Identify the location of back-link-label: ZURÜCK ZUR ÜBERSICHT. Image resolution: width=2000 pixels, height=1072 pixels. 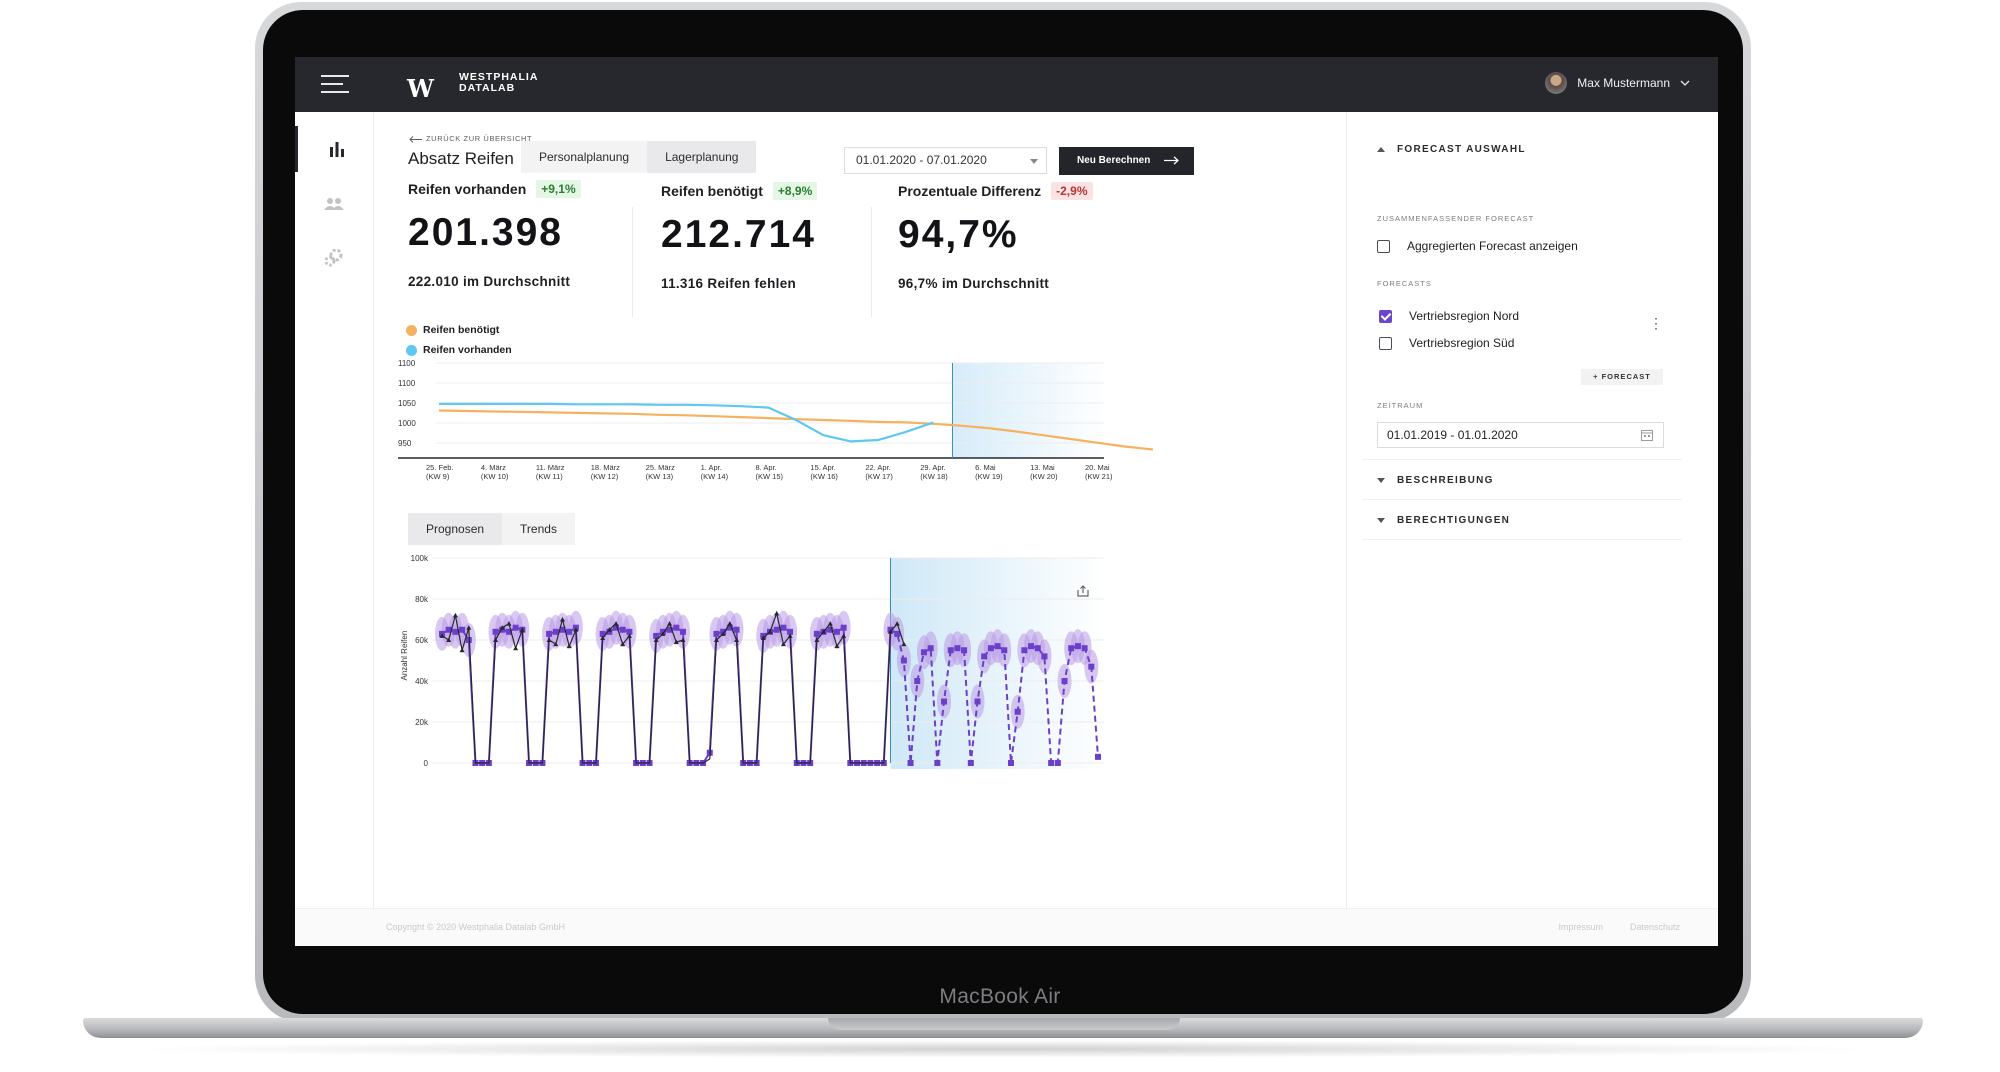
(479, 138).